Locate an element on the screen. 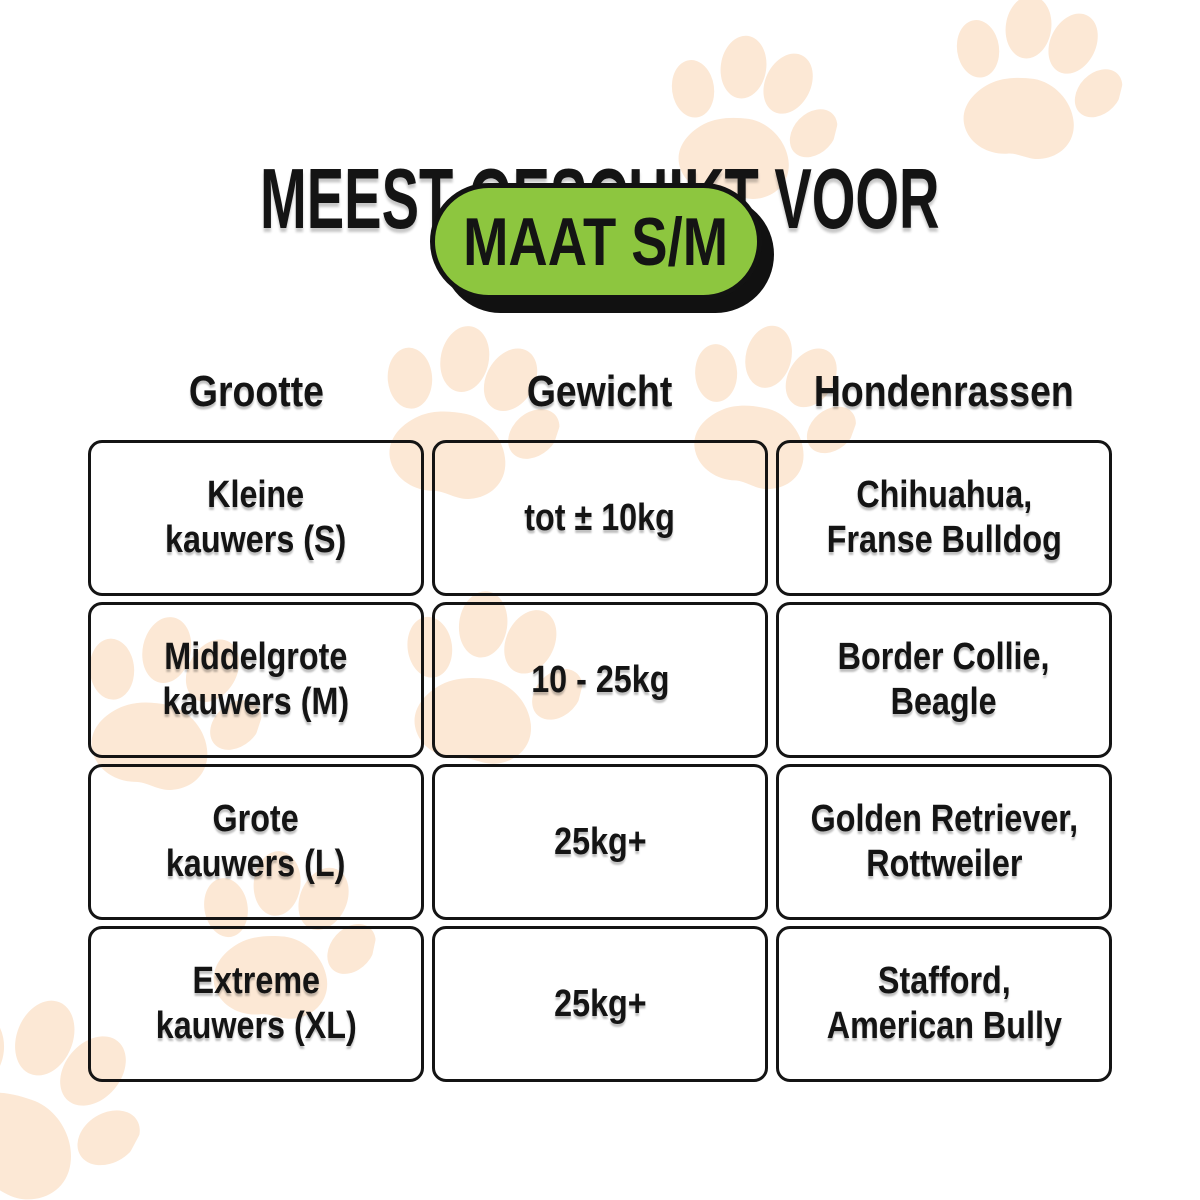 This screenshot has width=1200, height=1200. column-header-grootte: Grootte is located at coordinates (256, 391).